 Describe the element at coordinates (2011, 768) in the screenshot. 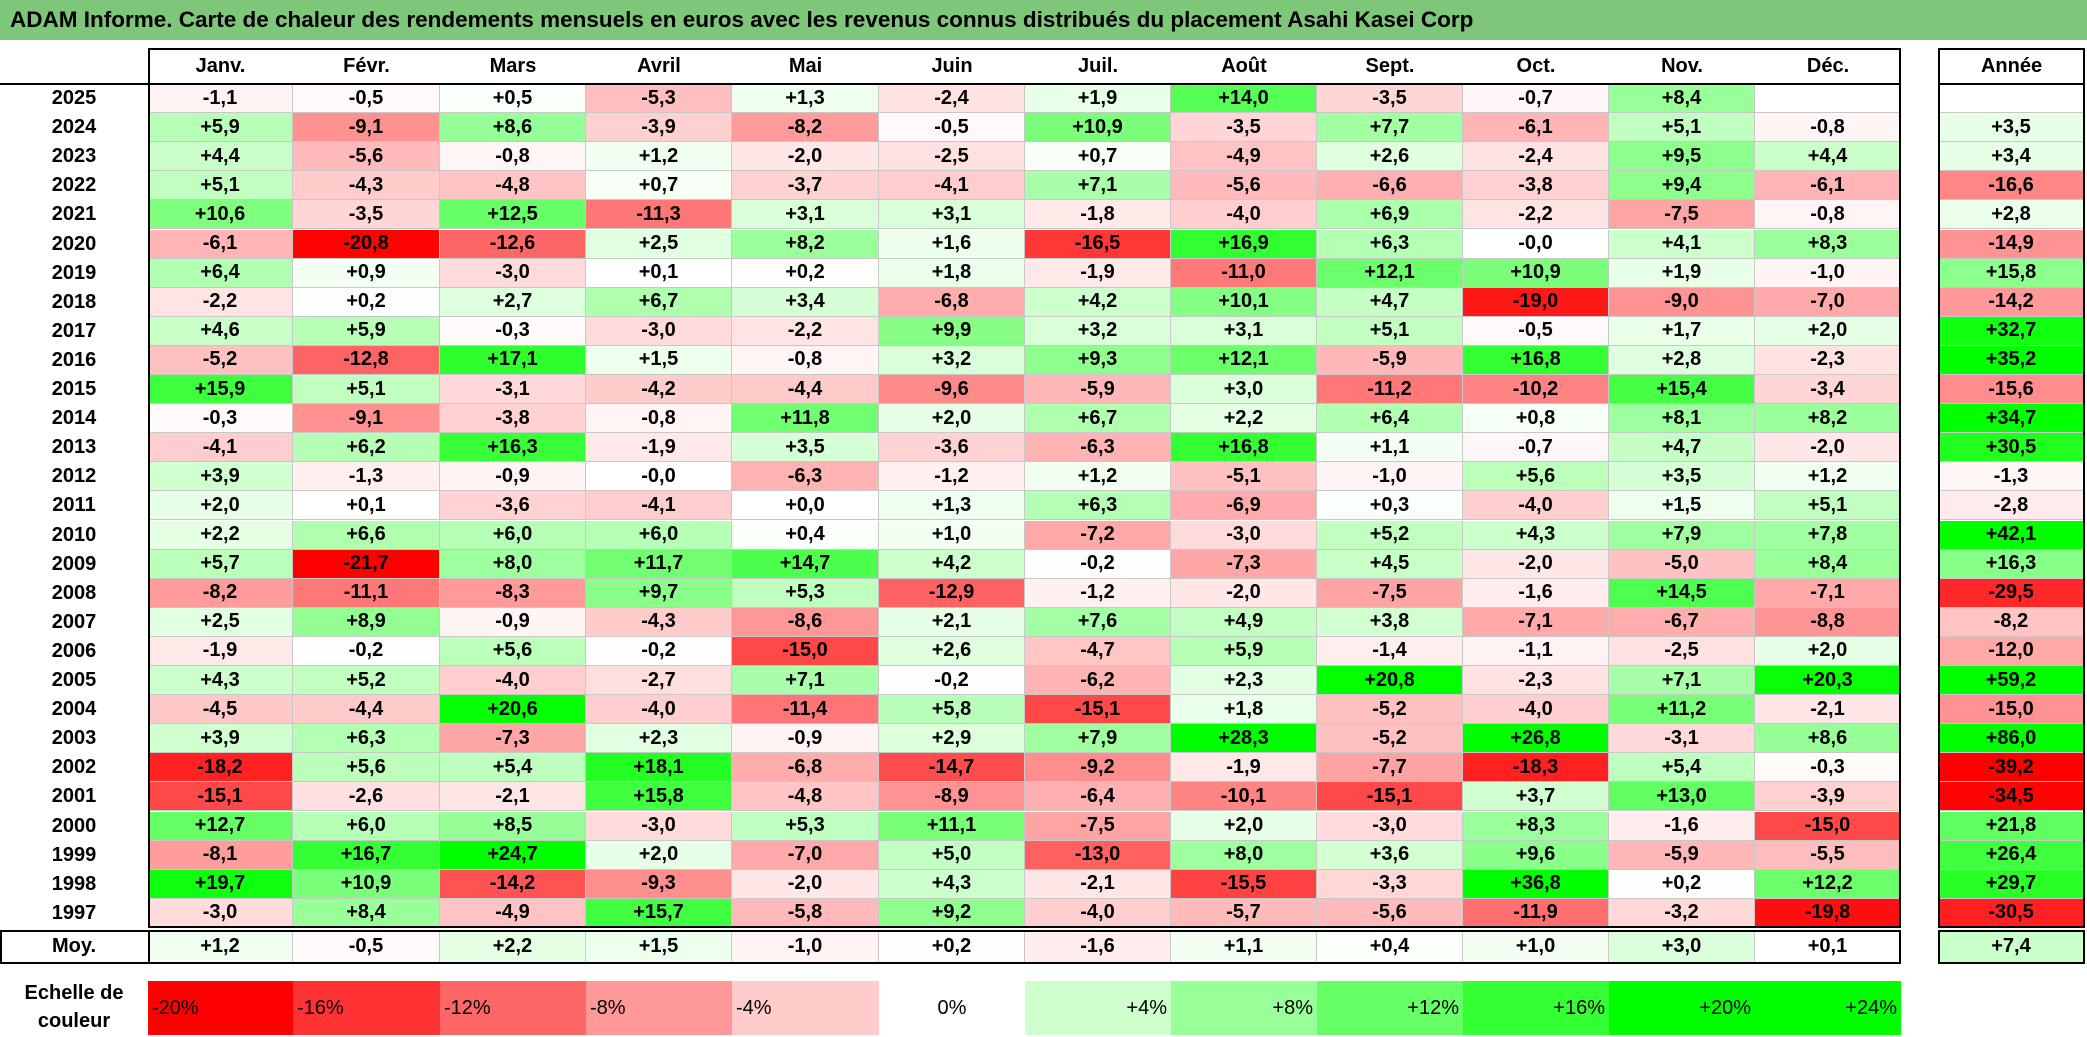

I see `annual-cell: -39,2` at that location.